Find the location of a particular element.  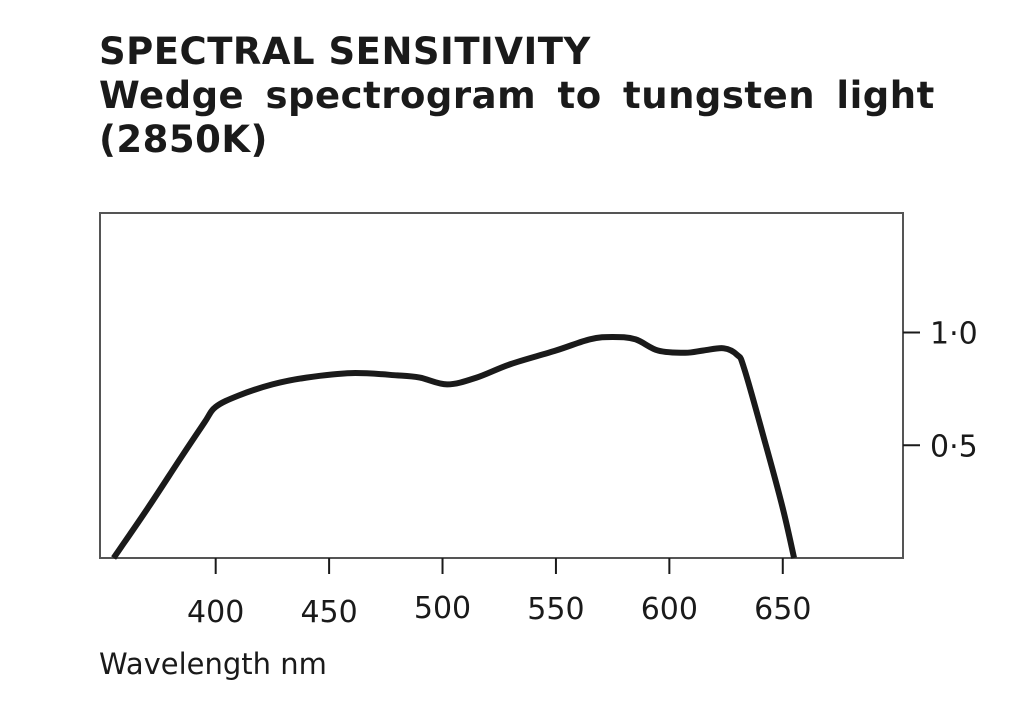

x-axis-title: Wavelength nm is located at coordinates (213, 664).